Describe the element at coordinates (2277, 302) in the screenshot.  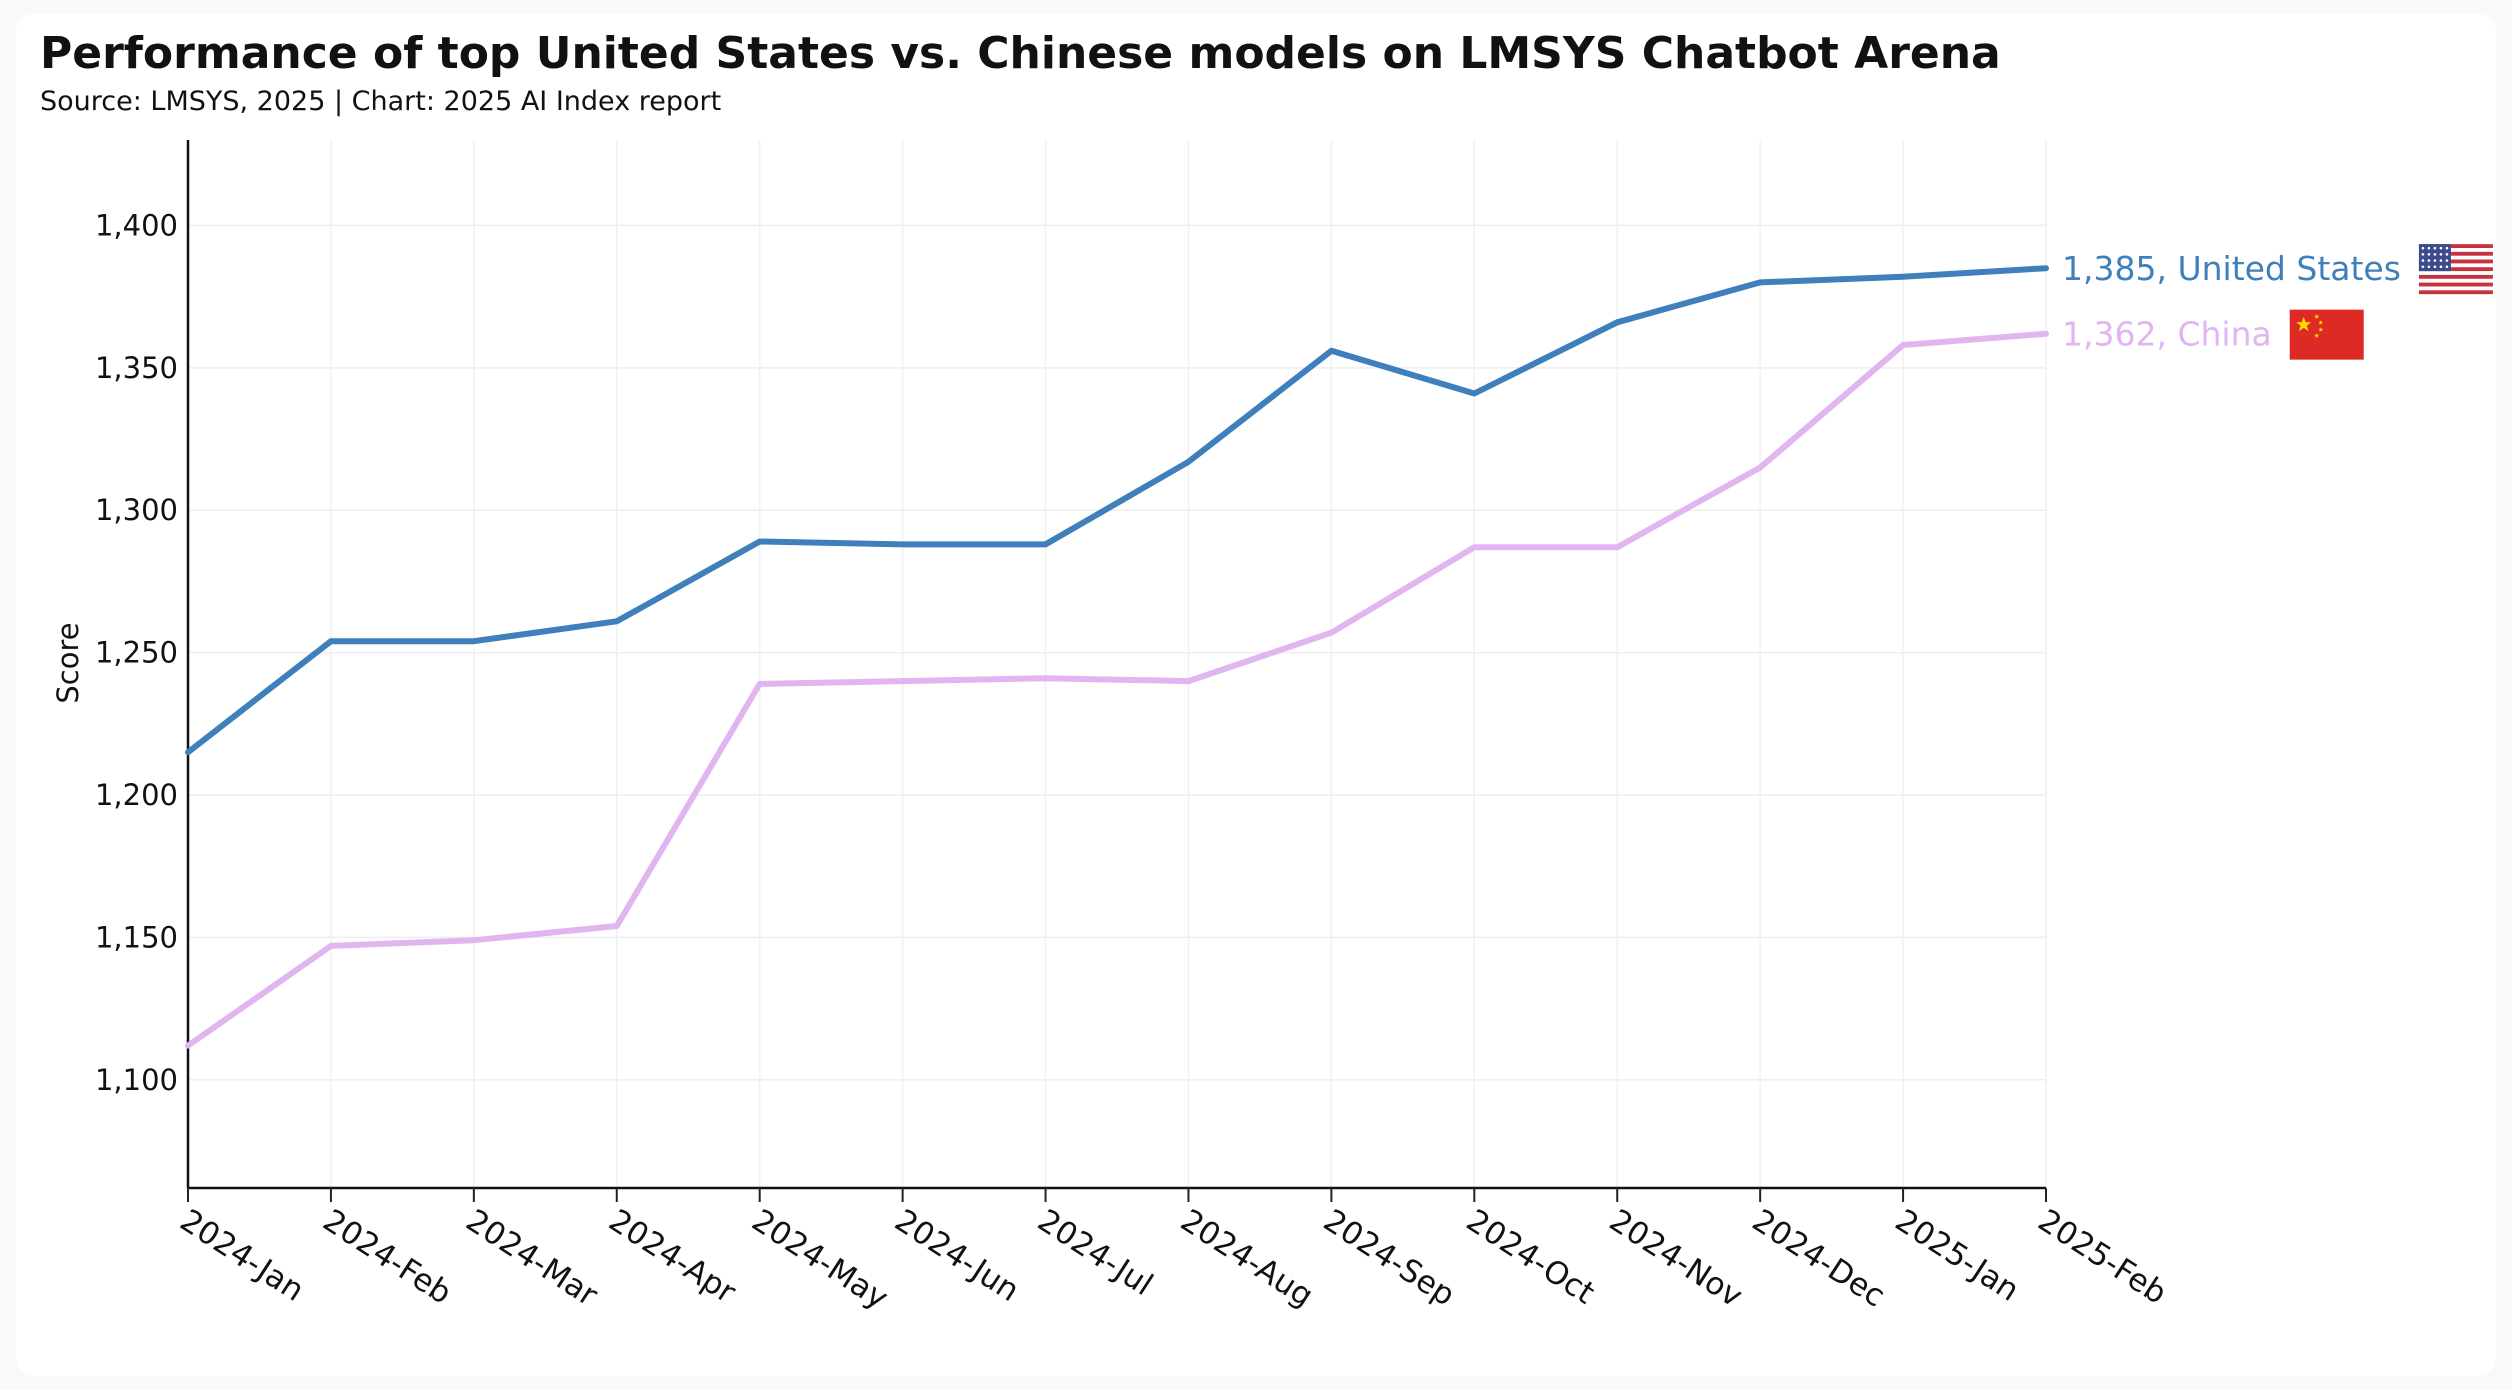
I see `end-labels: 1,385, United States 1,362, China` at that location.